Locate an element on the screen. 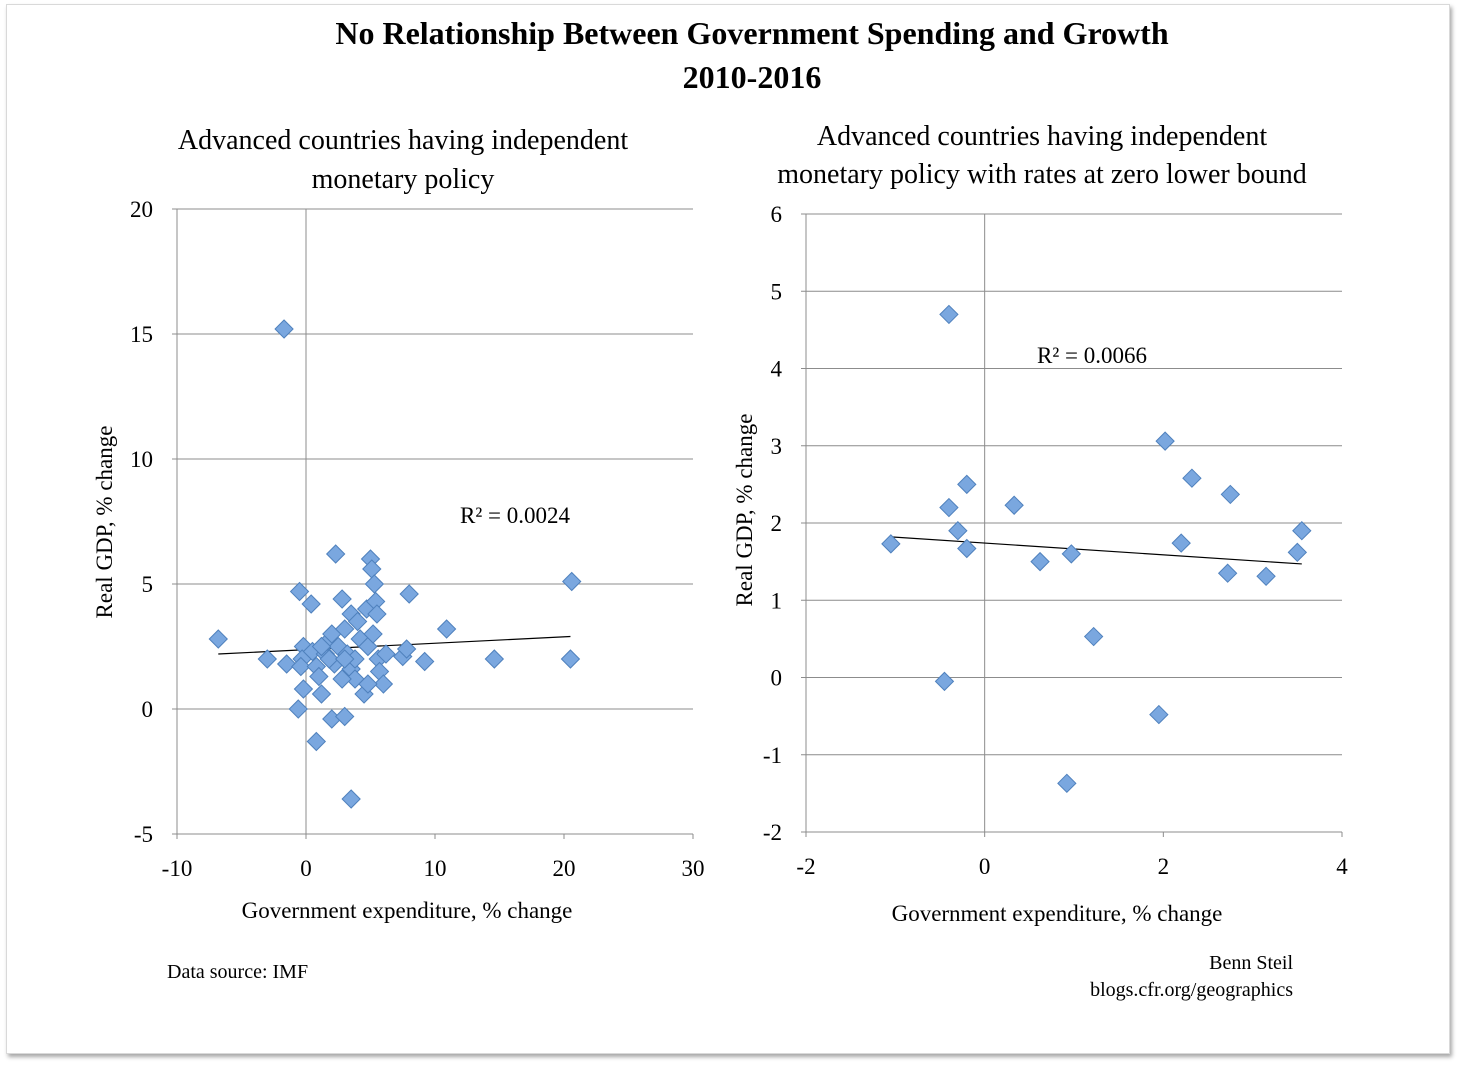  chart1-x-tick-label: 30 is located at coordinates (693, 868).